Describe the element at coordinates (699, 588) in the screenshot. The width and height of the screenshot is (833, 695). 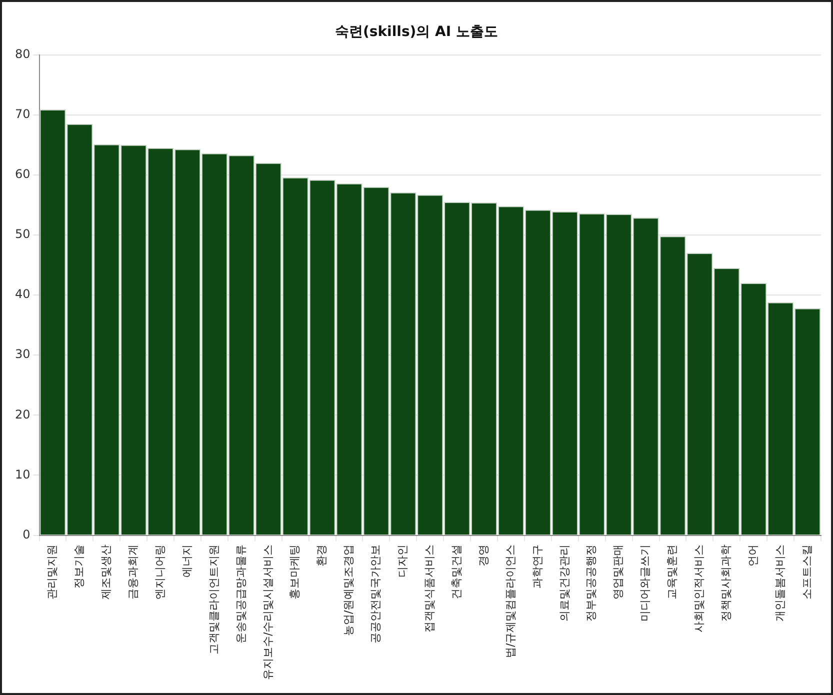
I see `x-tick-label: 사회및인적서비스` at that location.